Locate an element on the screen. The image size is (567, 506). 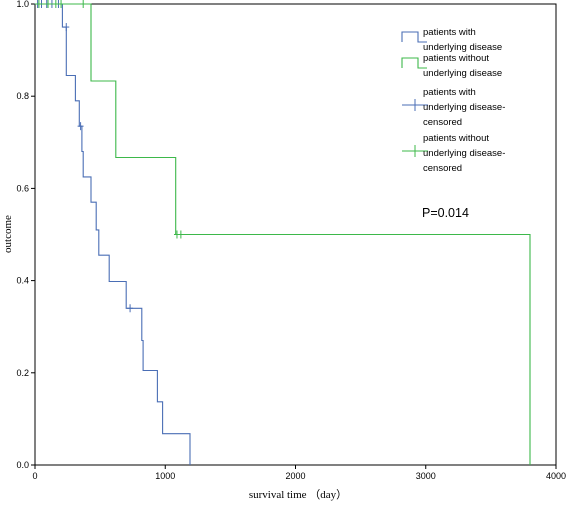
y-axis-title: outcome is located at coordinates (8, 234).